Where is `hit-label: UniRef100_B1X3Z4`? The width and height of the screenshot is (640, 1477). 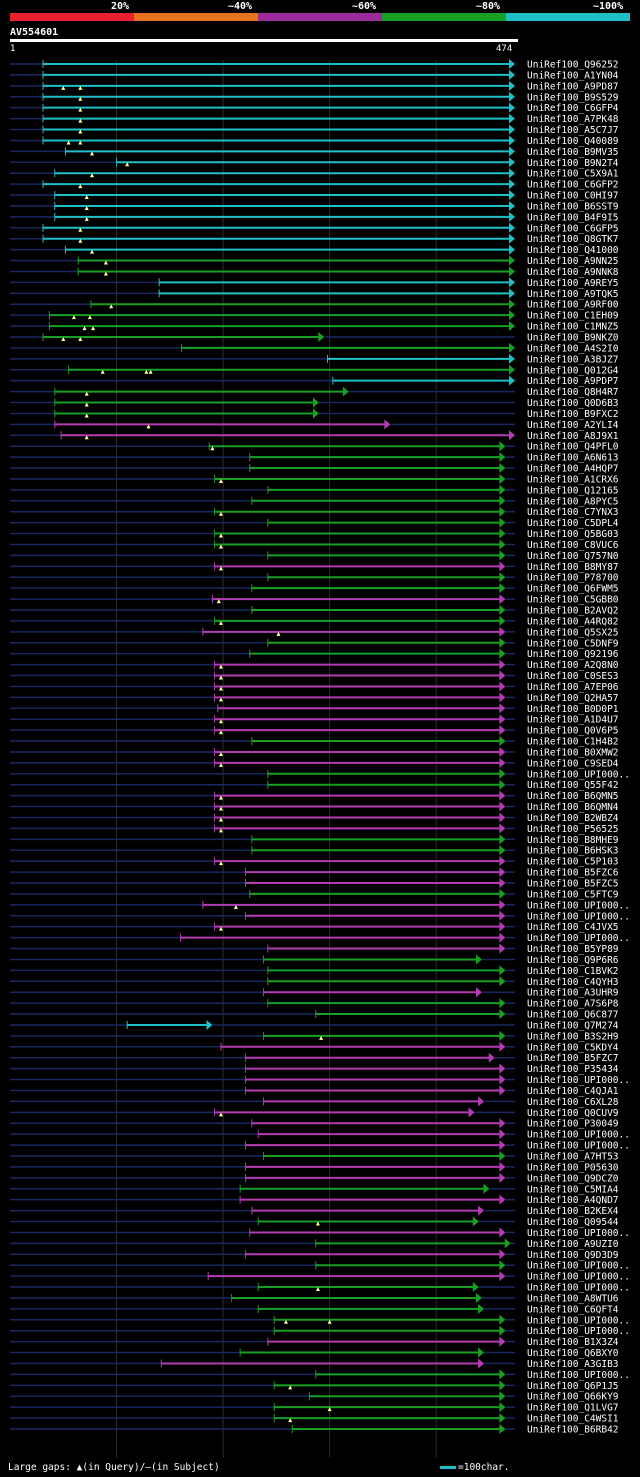 hit-label: UniRef100_B1X3Z4 is located at coordinates (573, 1342).